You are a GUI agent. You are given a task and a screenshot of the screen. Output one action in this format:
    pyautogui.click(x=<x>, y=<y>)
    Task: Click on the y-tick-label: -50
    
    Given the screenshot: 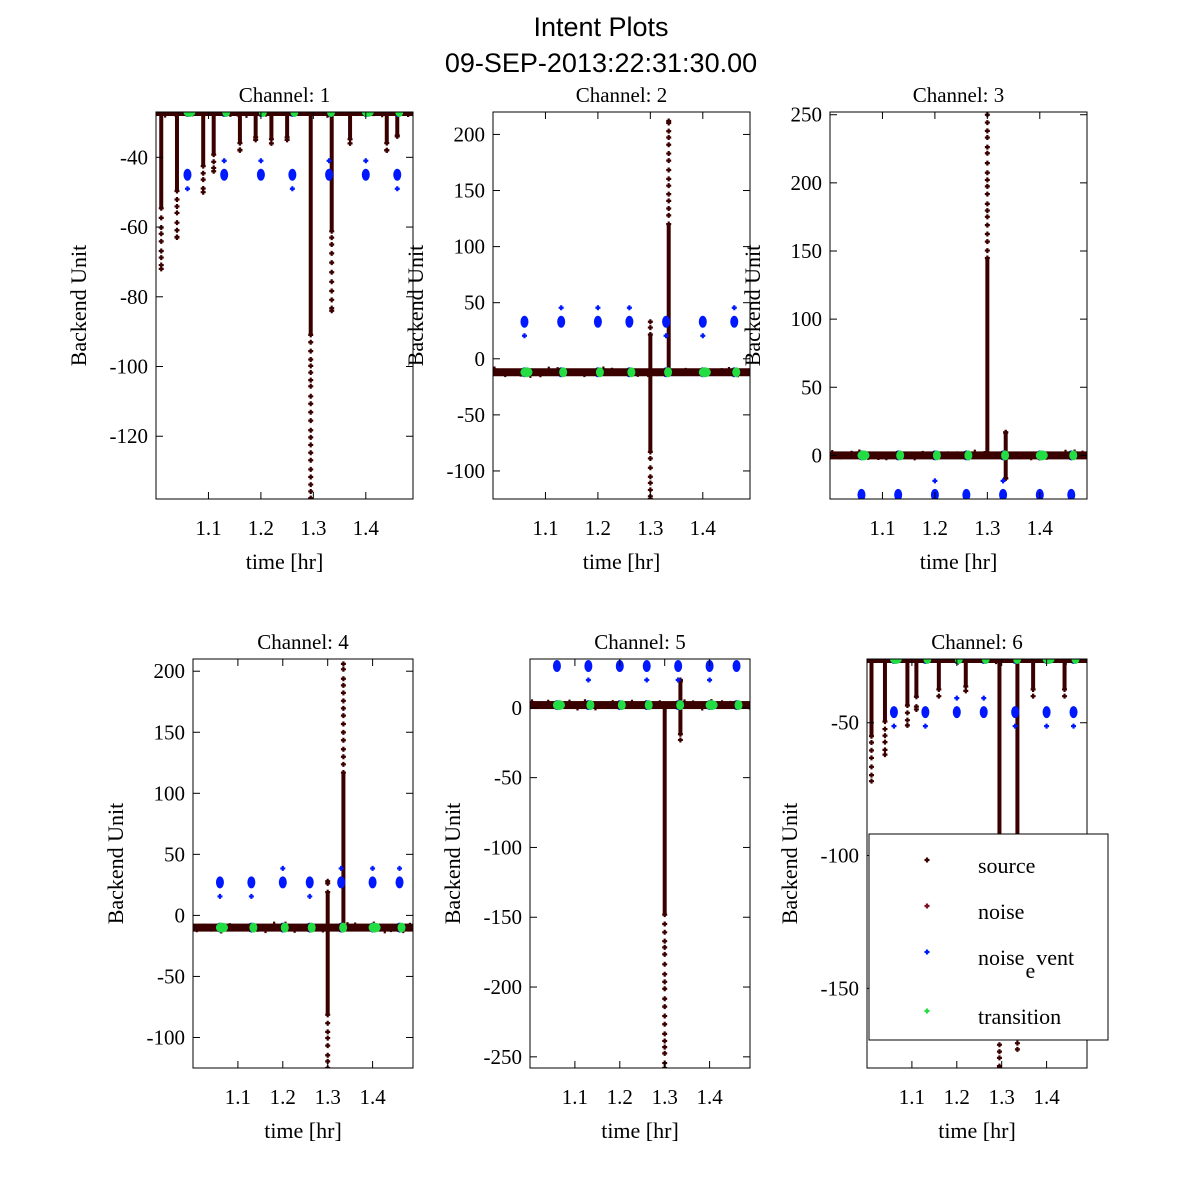 What is the action you would take?
    pyautogui.click(x=171, y=976)
    